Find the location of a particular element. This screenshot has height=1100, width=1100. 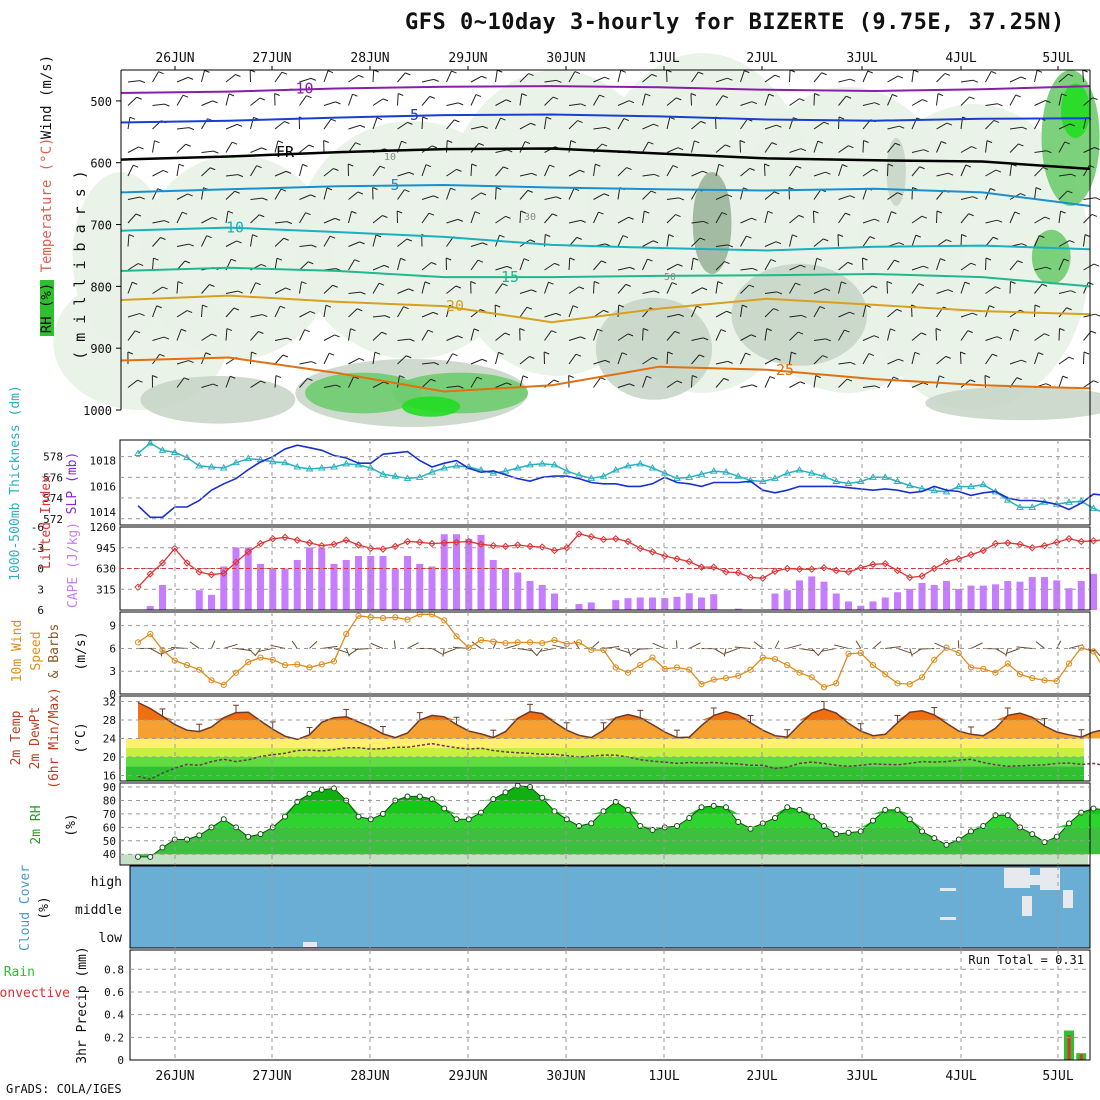

cloud-cover-fill is located at coordinates (610, 907).